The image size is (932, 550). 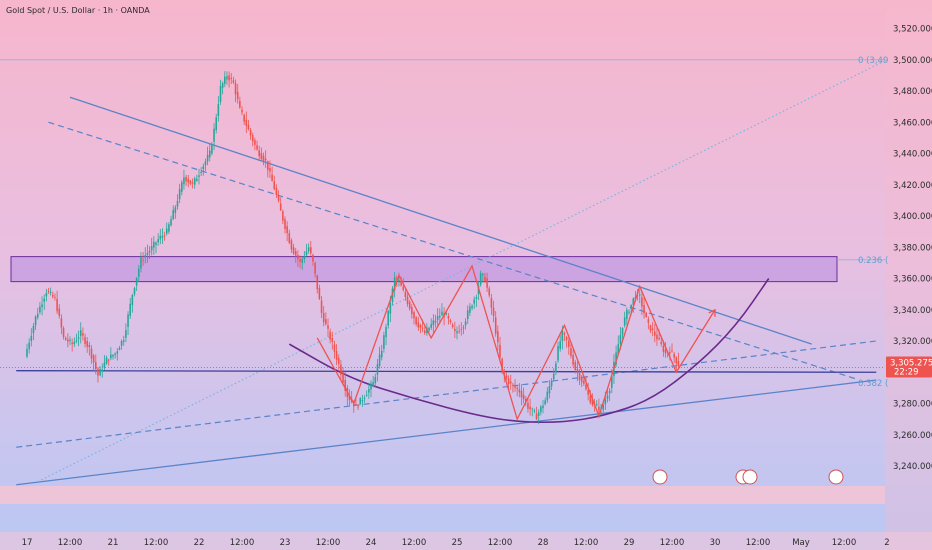 I want to click on x-tick-label: 28, so click(x=543, y=543).